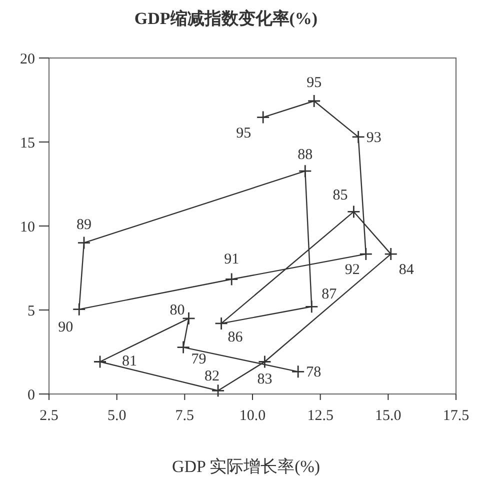  I want to click on x-tick-label: 17.5, so click(456, 416).